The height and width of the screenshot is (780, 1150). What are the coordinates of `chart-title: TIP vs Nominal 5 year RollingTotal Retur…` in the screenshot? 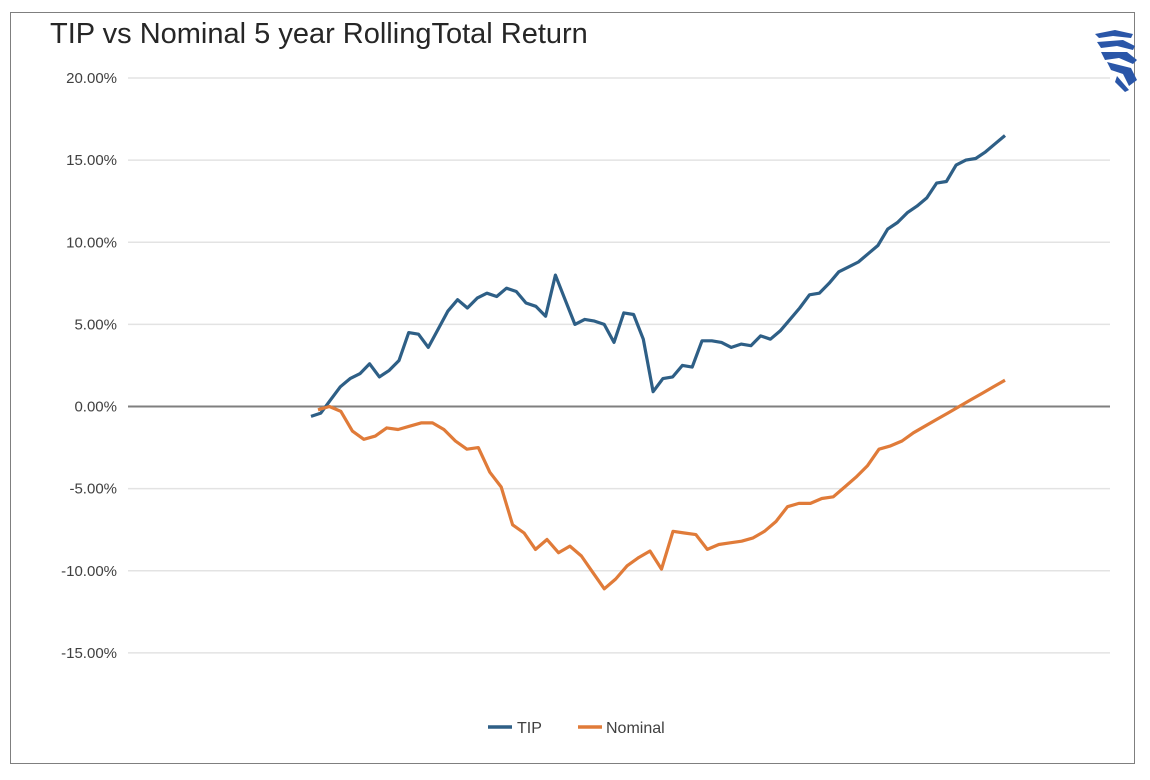 It's located at (319, 34).